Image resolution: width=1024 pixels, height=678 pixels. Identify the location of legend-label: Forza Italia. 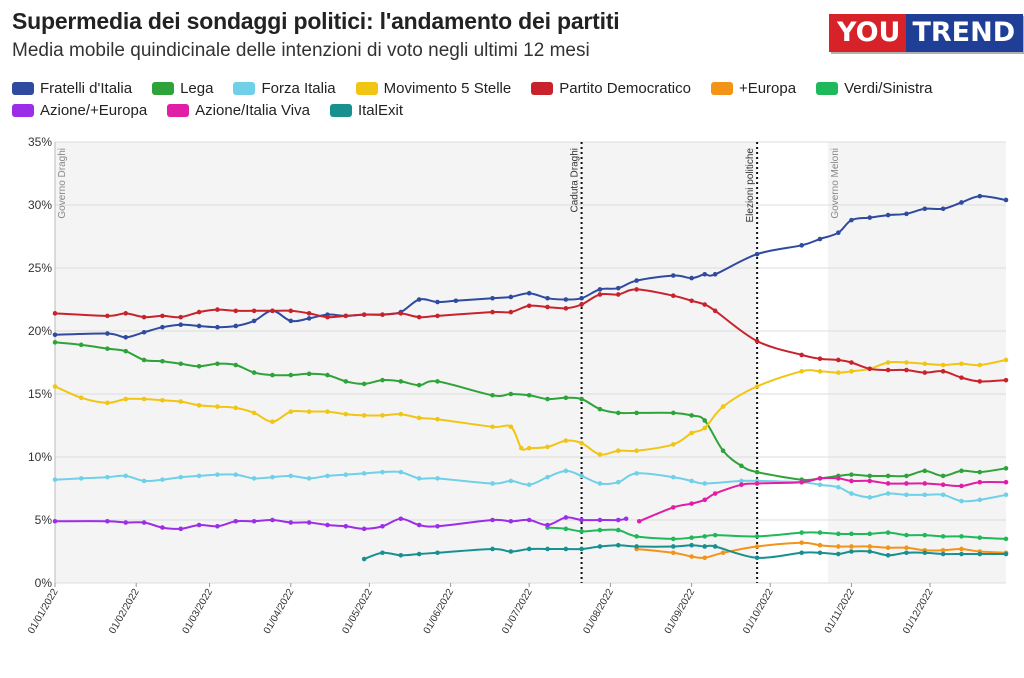
(298, 88).